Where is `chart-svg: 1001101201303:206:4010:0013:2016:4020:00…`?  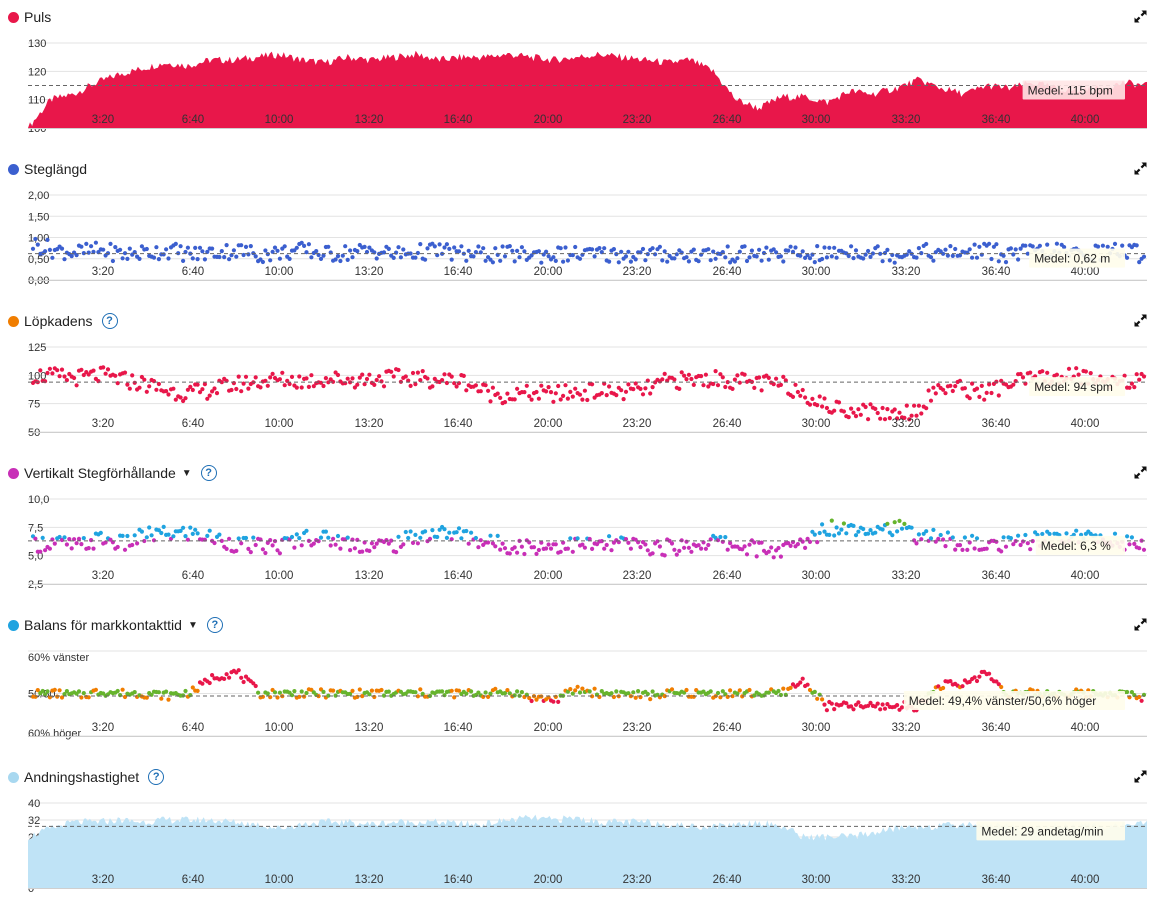 chart-svg: 1001101201303:206:4010:0013:2016:4020:00… is located at coordinates (587, 86).